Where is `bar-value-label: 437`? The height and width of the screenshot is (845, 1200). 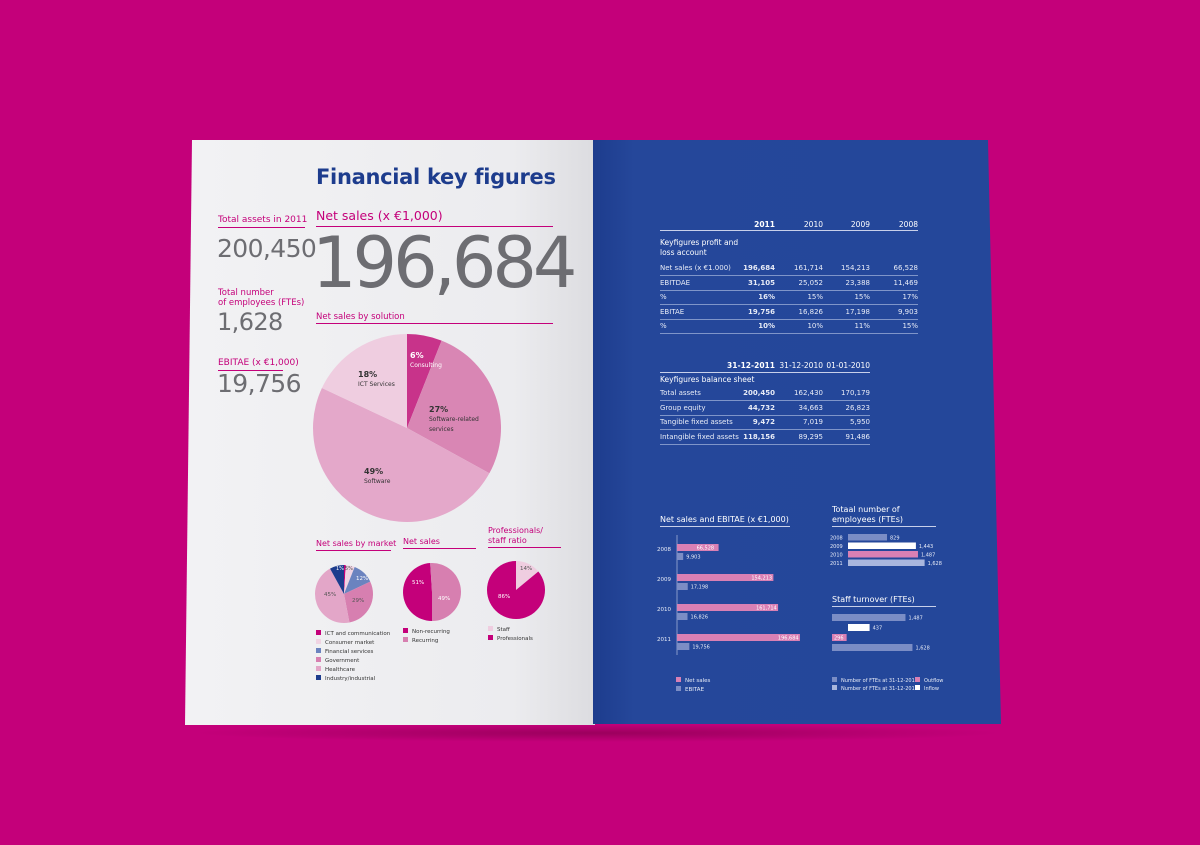 bar-value-label: 437 is located at coordinates (878, 629).